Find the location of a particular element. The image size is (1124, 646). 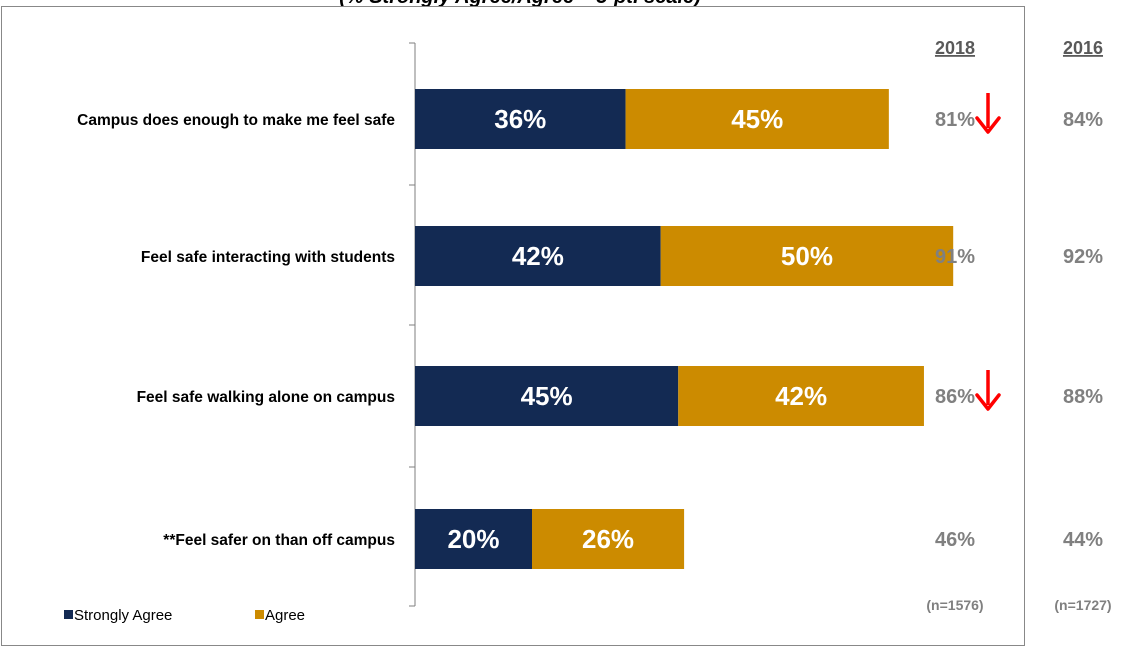

bar-data-label: 20% is located at coordinates (473, 539).